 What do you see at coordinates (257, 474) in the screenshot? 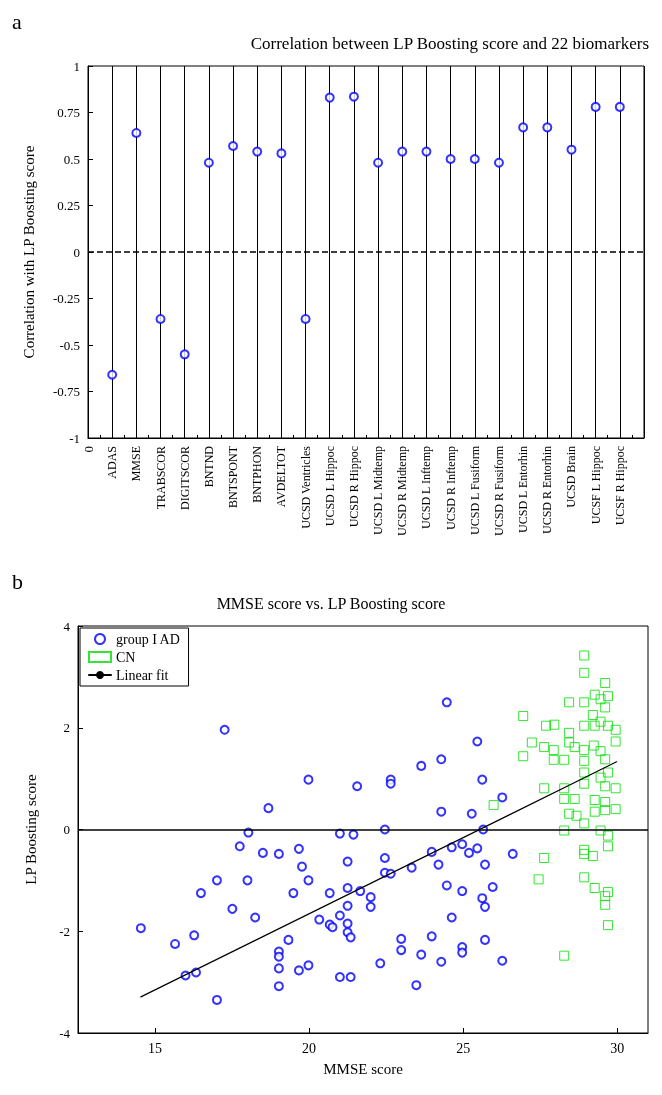
I see `x-tick-label: BNTPHON` at bounding box center [257, 474].